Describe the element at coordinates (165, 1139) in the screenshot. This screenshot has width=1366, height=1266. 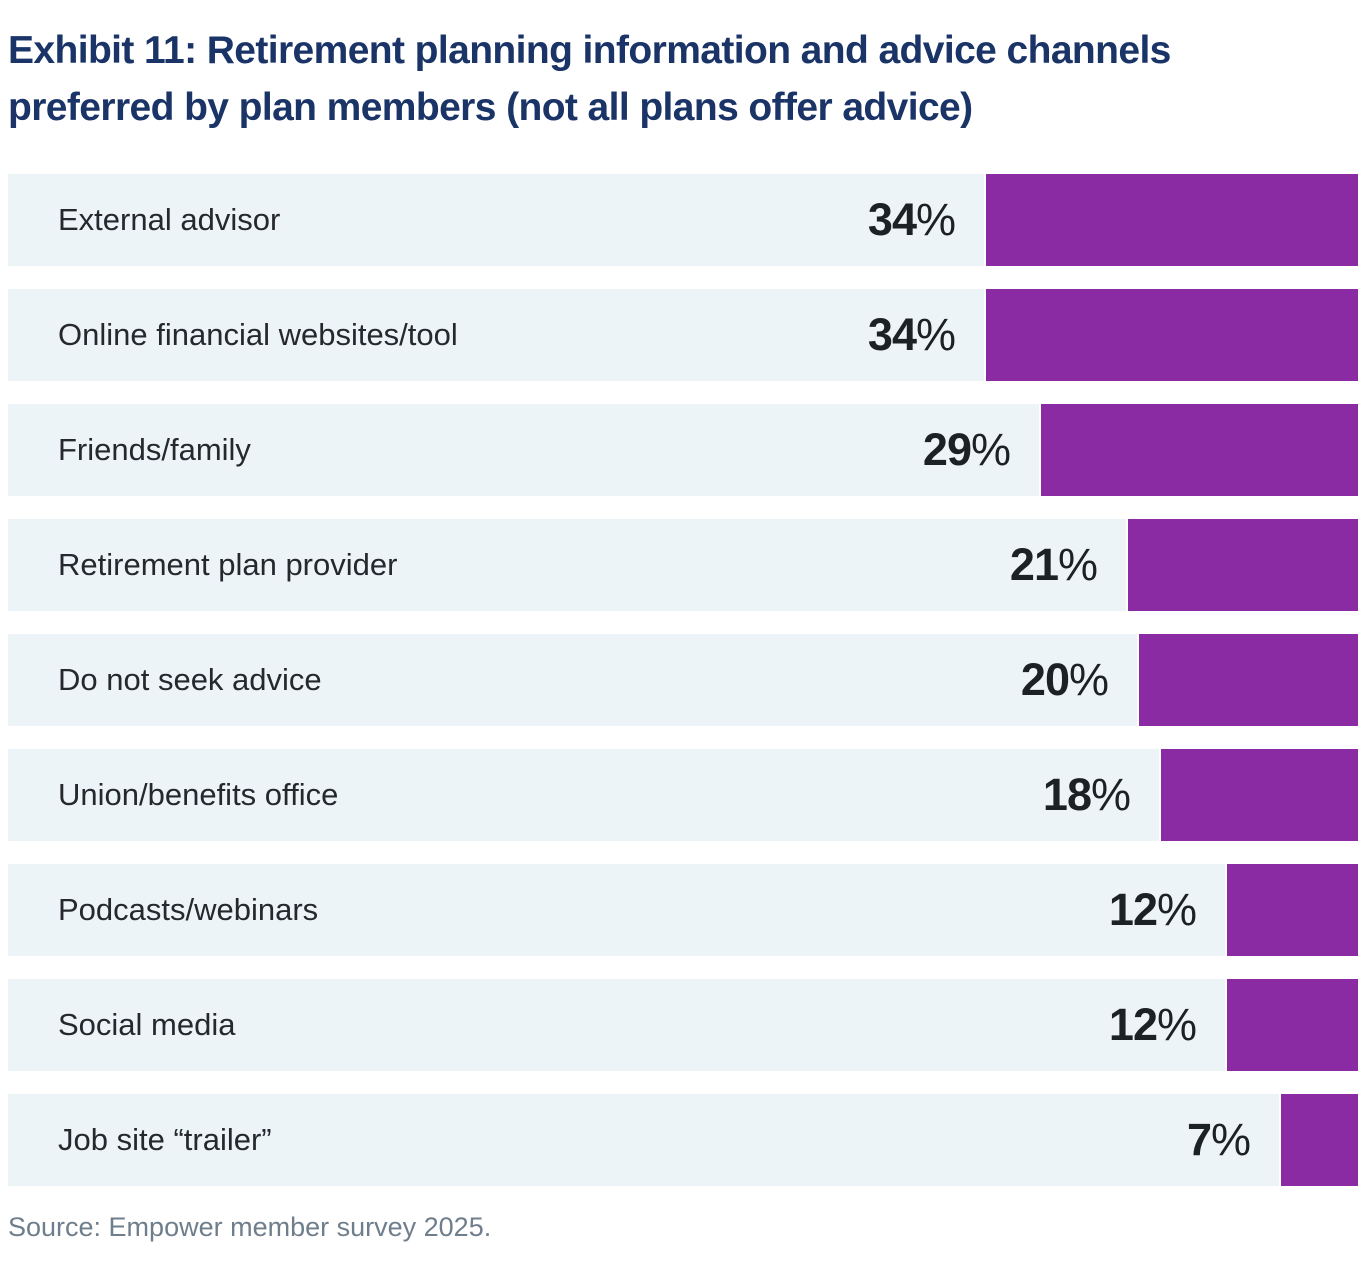
I see `category-label: Job site “trailer”` at that location.